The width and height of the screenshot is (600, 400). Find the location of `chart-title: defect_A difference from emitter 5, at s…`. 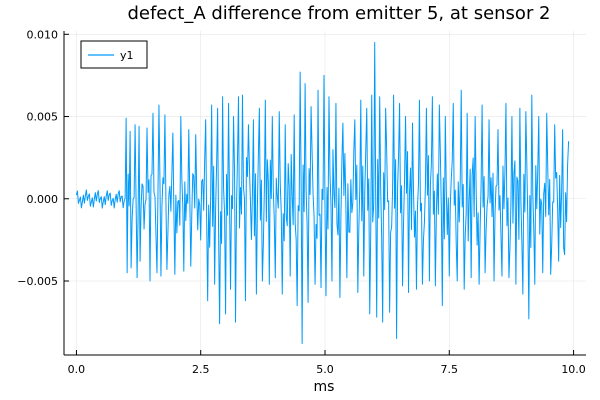

chart-title: defect_A difference from emitter 5, at s… is located at coordinates (338, 13).